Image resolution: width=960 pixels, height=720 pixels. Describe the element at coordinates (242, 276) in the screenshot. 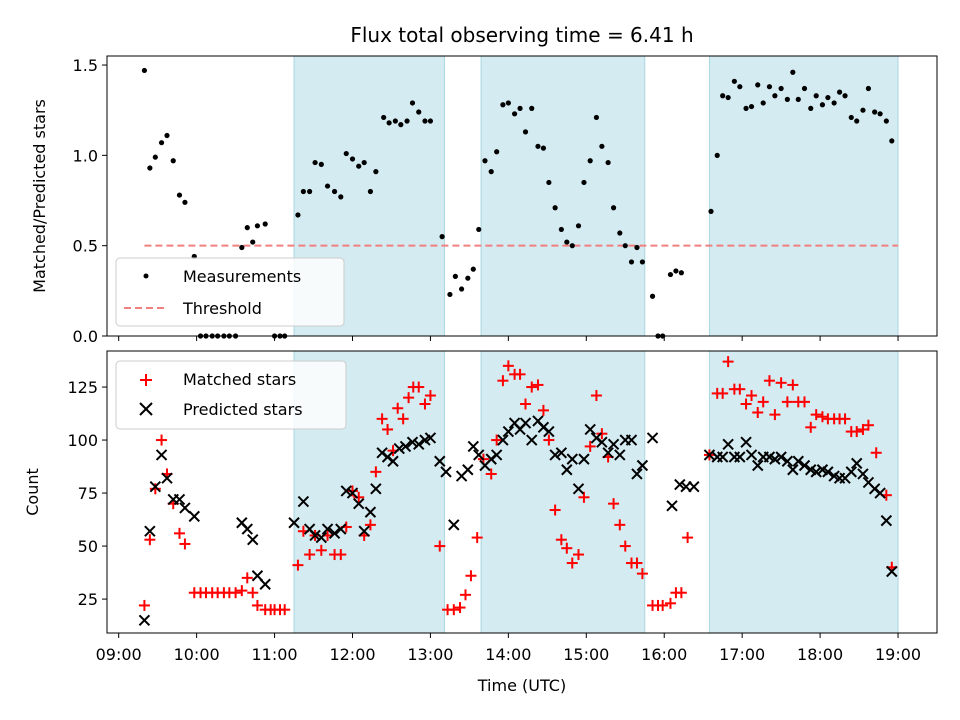

I see `measurements-legend-label: Measurements` at that location.